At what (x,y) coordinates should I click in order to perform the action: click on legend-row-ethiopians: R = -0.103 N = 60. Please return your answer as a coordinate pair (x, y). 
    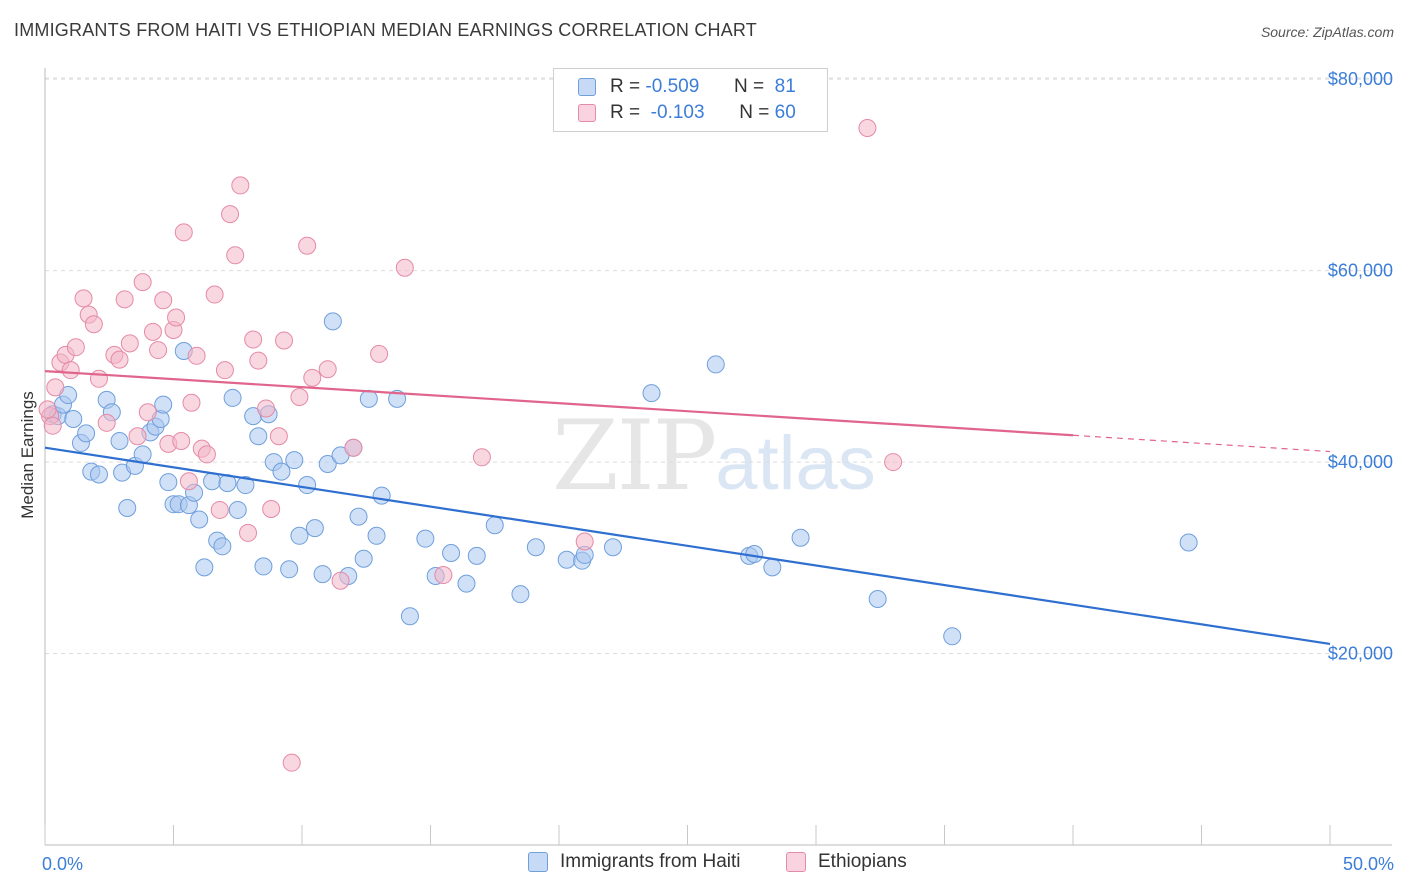
    Looking at the image, I should click on (687, 113).